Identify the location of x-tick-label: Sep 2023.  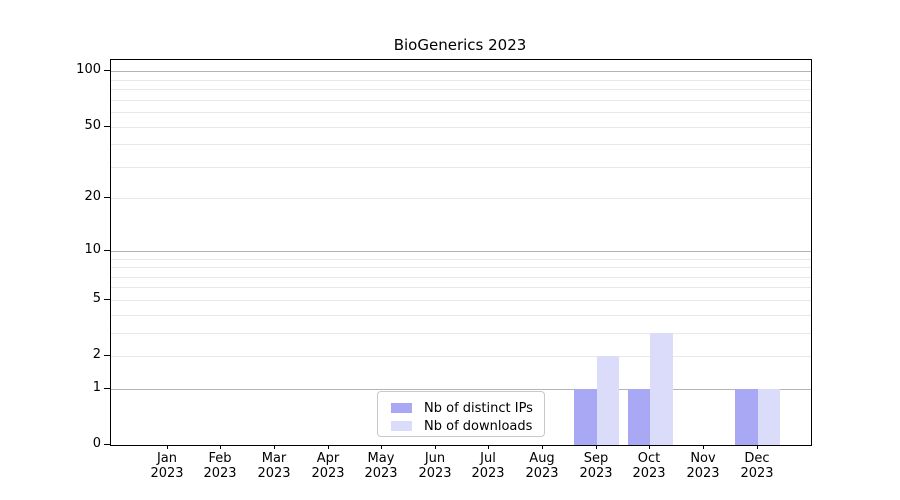
(596, 466).